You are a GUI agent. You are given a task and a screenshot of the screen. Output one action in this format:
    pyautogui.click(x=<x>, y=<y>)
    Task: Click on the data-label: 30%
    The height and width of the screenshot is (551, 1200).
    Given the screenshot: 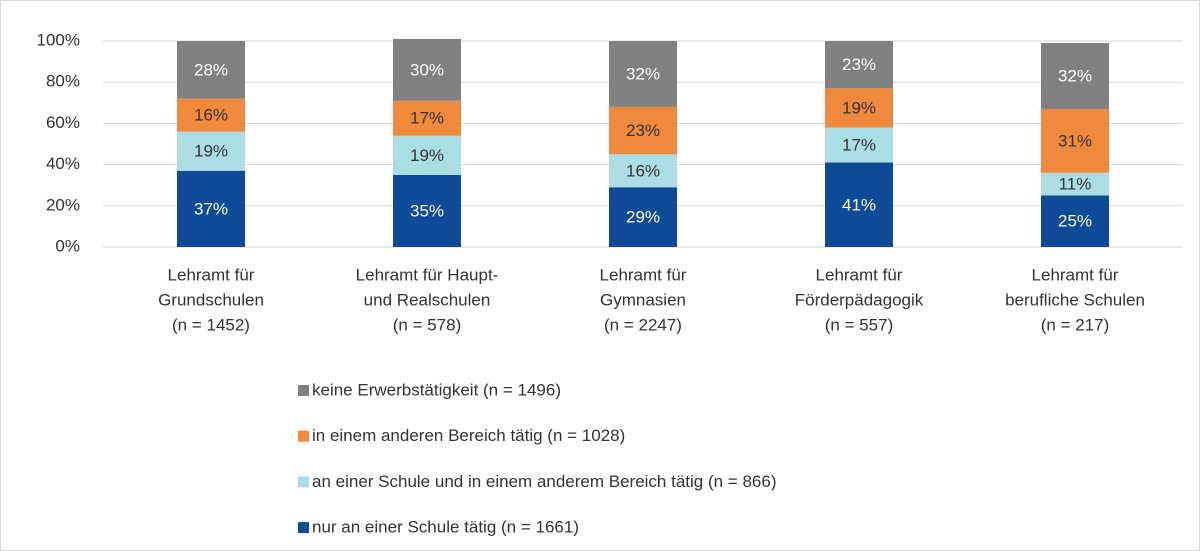 What is the action you would take?
    pyautogui.click(x=427, y=69)
    